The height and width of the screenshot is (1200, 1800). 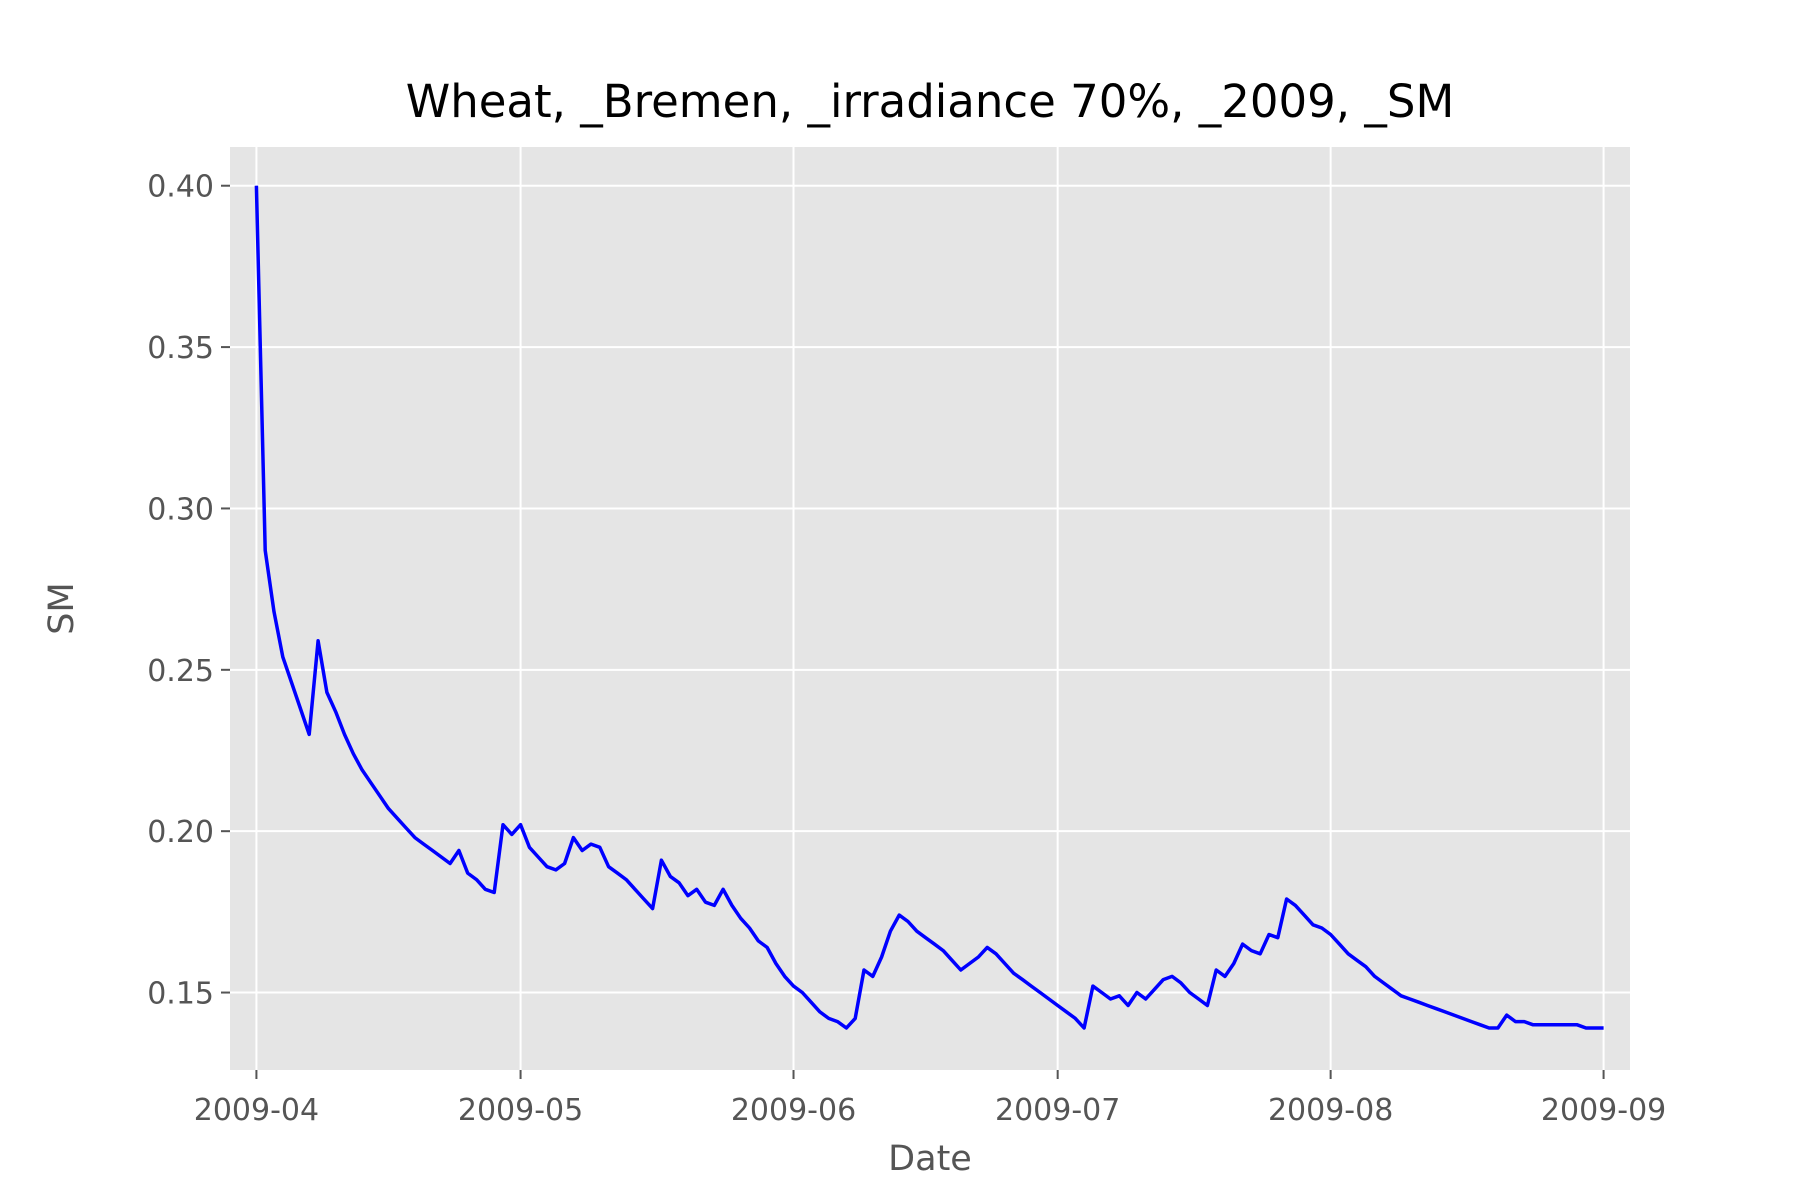 What do you see at coordinates (1330, 1110) in the screenshot?
I see `x-tick-label: 2009-08` at bounding box center [1330, 1110].